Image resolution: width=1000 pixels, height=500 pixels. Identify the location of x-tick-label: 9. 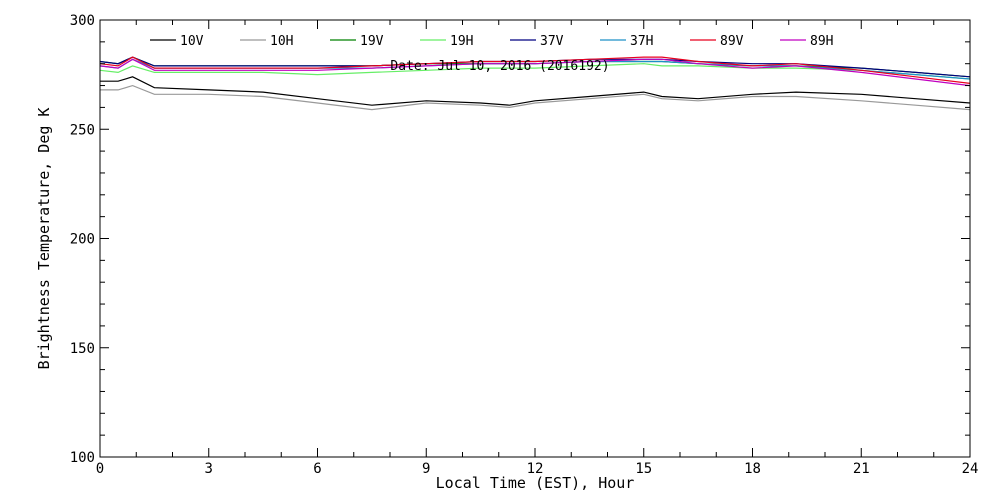
(426, 469).